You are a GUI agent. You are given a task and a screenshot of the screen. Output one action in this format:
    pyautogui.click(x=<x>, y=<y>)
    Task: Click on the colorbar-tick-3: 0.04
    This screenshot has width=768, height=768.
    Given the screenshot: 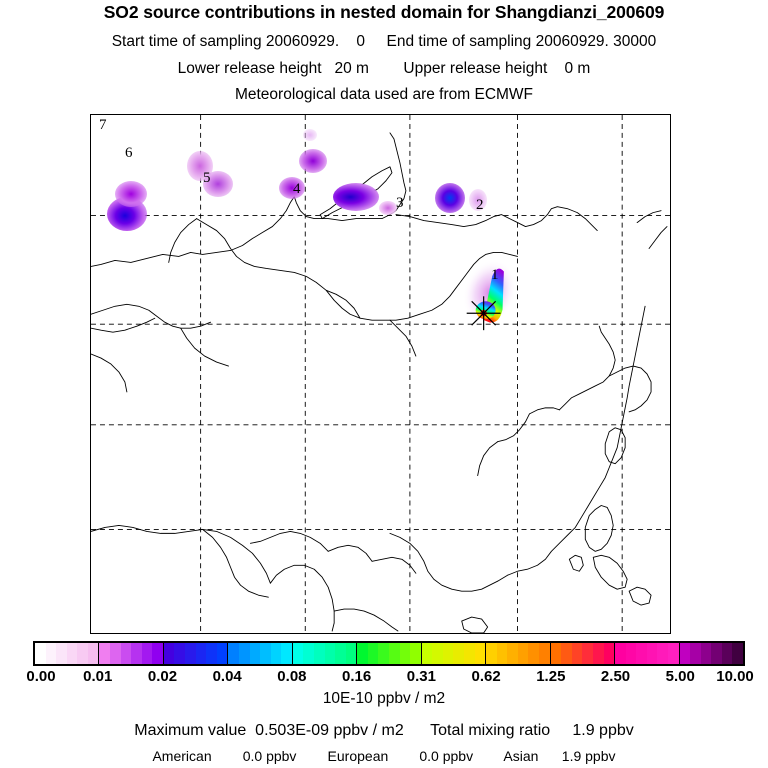 What is the action you would take?
    pyautogui.click(x=227, y=676)
    